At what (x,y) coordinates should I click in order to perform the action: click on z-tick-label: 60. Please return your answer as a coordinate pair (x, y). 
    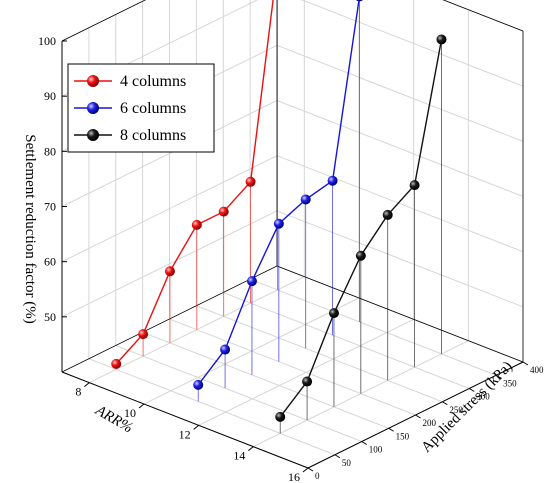
    Looking at the image, I should click on (50, 262).